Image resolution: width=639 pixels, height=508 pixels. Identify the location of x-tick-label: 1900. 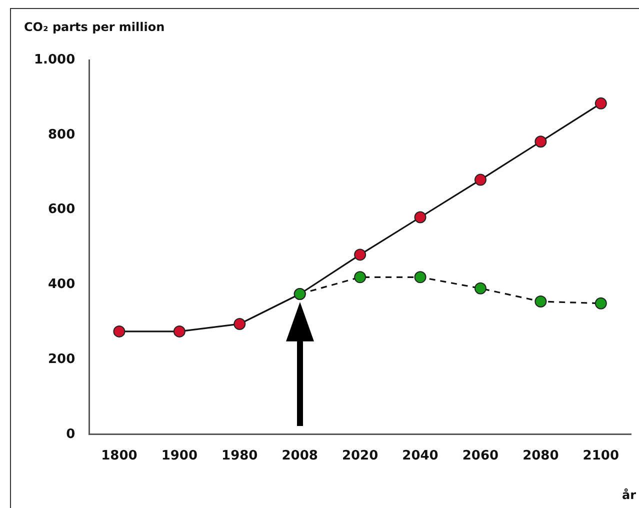
(179, 456).